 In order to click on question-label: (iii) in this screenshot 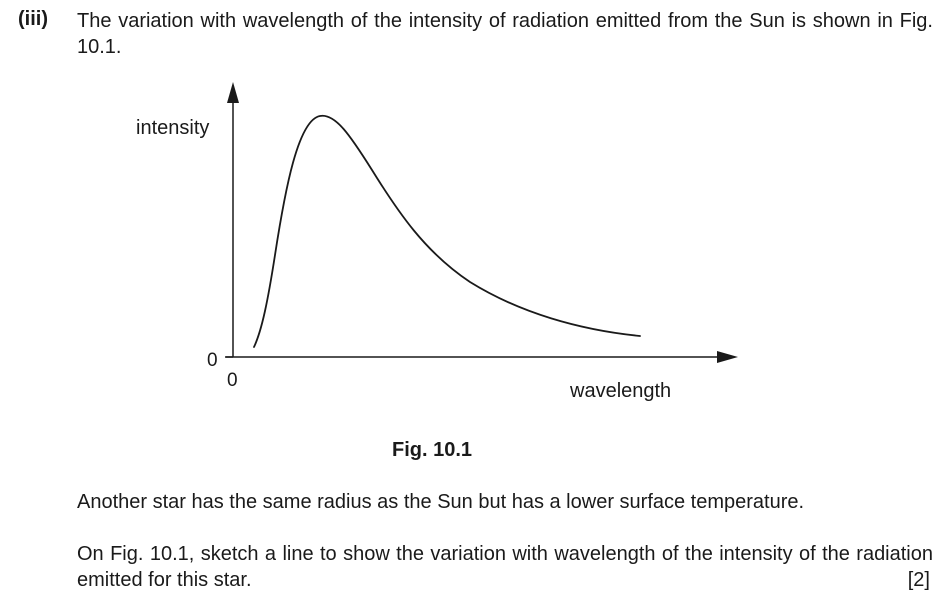, I will do `click(33, 19)`.